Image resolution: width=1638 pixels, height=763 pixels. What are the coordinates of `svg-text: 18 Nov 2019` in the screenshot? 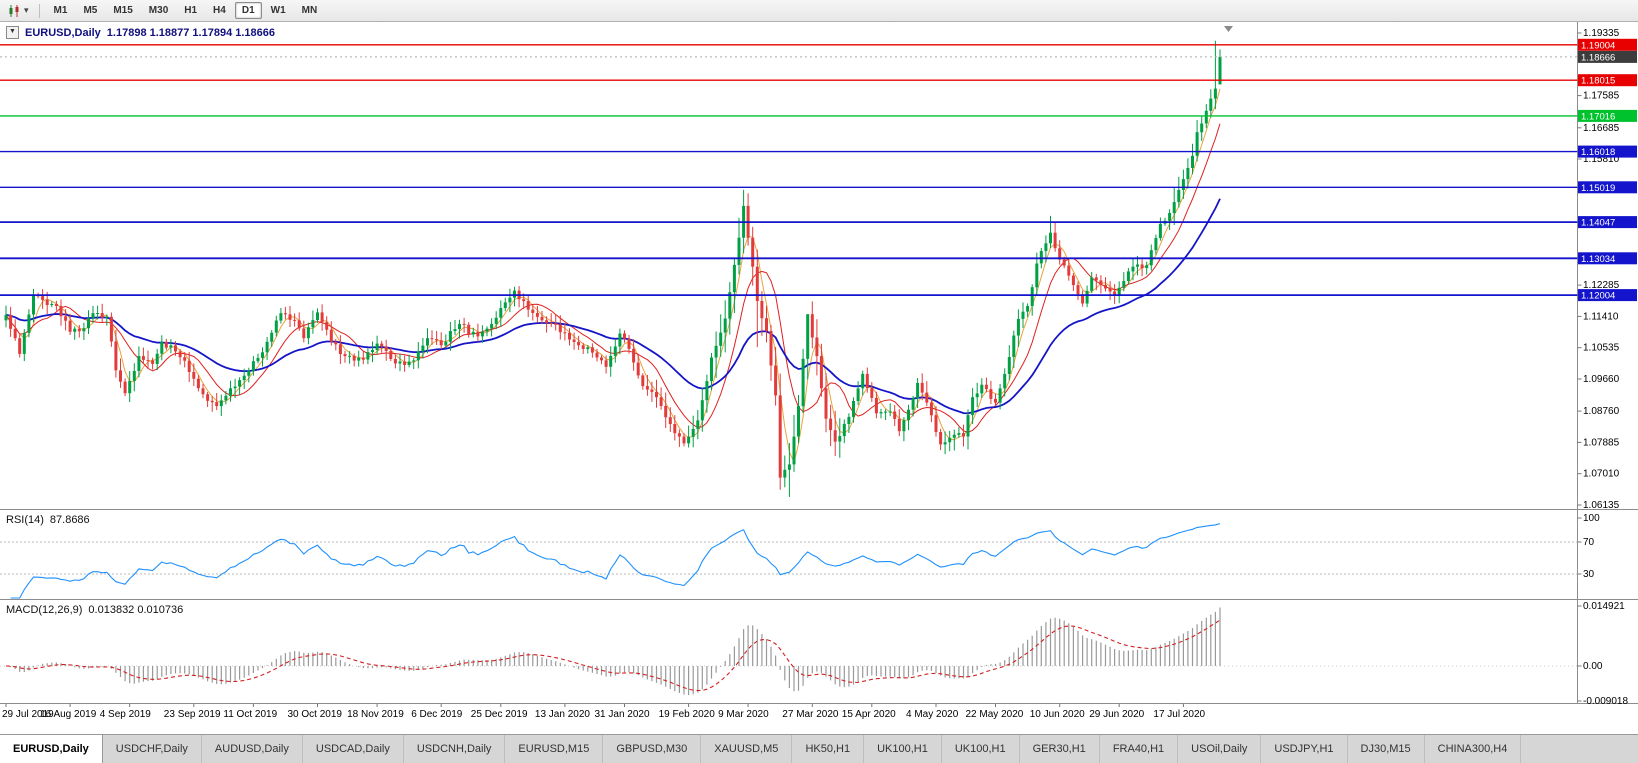 It's located at (375, 714).